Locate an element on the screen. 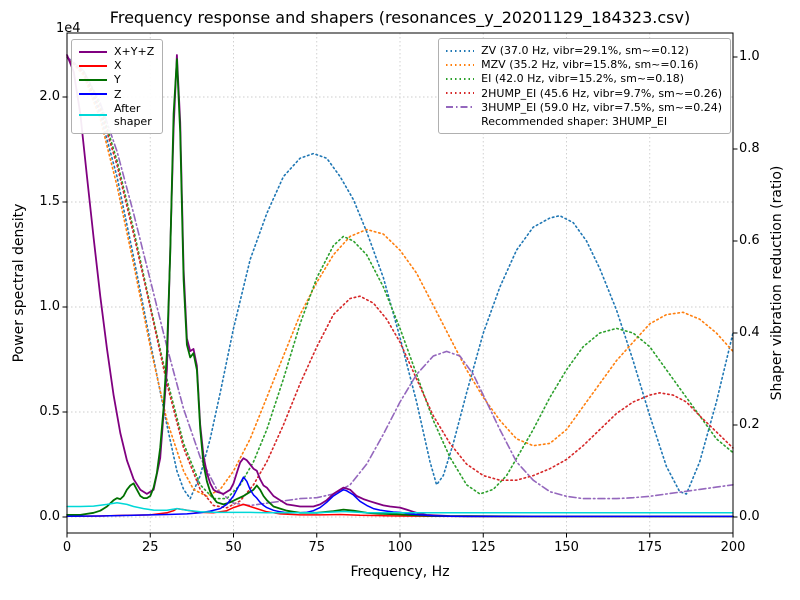 The width and height of the screenshot is (800, 600). x-tick-label-125: 125 is located at coordinates (483, 547).